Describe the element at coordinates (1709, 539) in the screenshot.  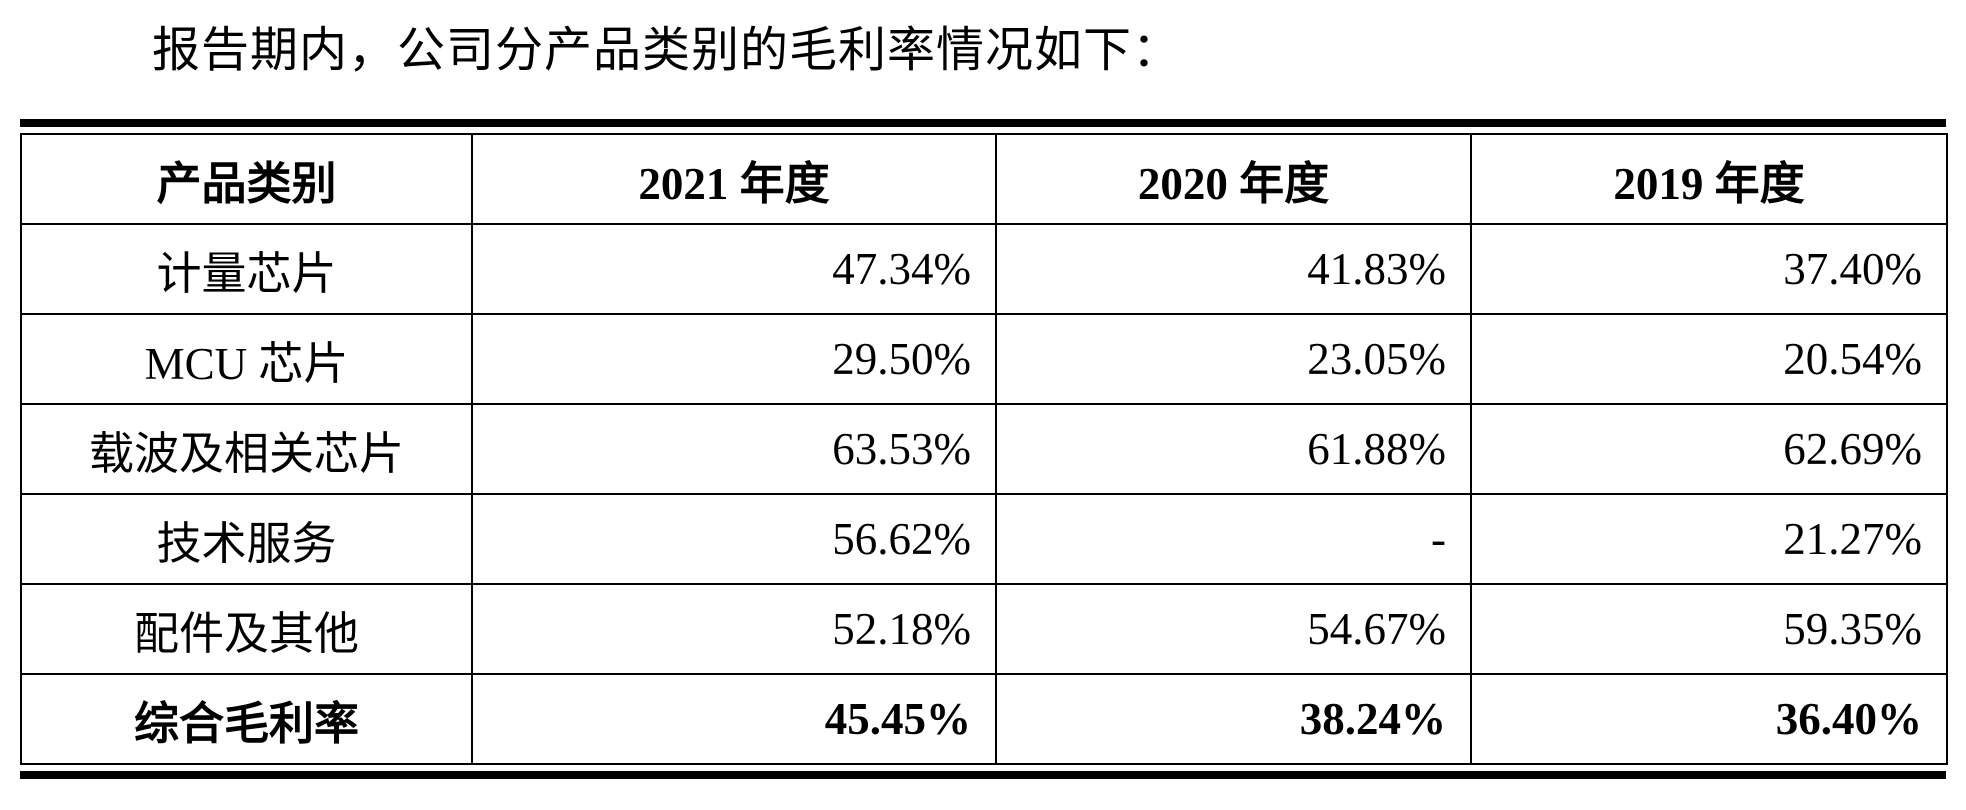
I see `row-value-2019: 21.27%` at that location.